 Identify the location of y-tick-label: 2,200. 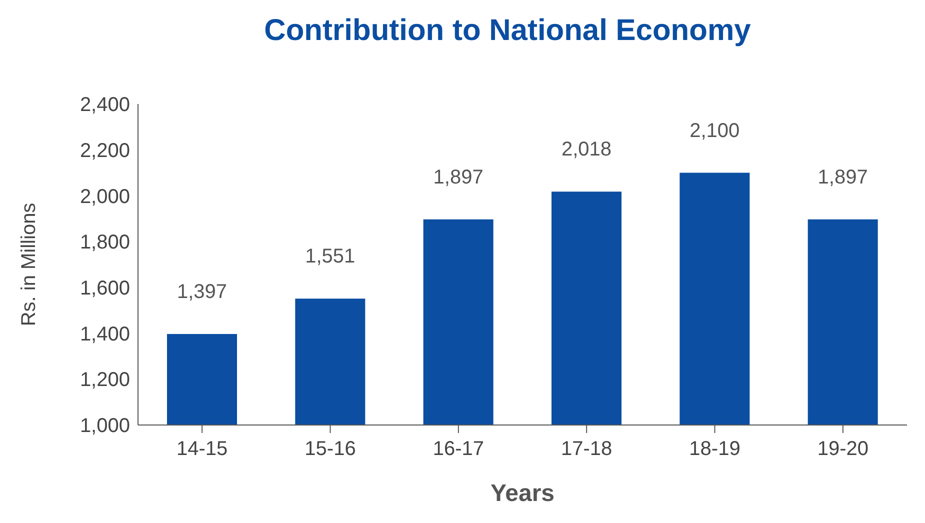
(105, 151).